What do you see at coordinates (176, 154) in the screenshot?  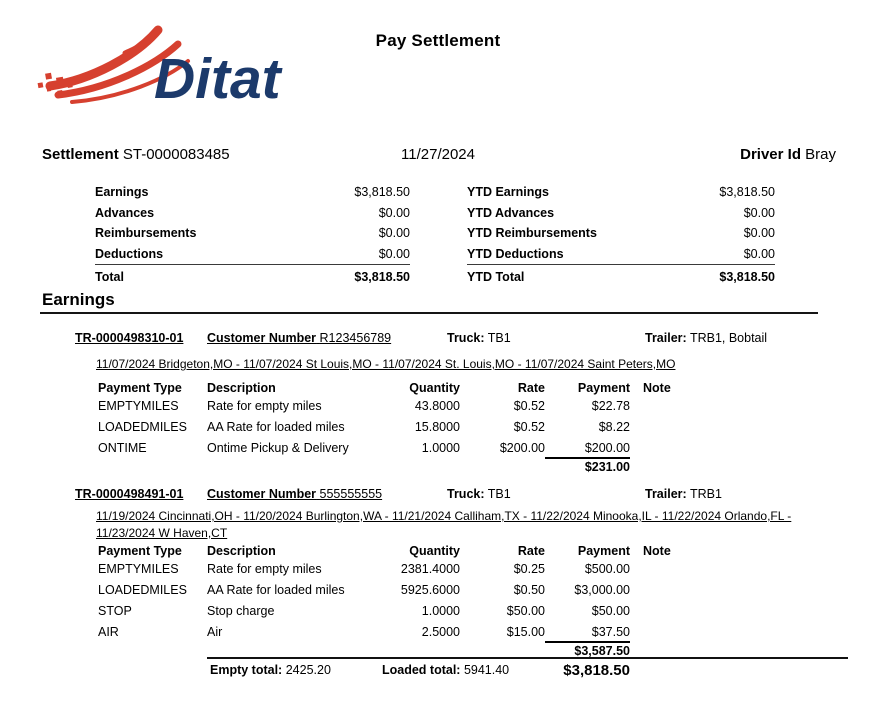 I see `settlement-number-value: ST-0000083485` at bounding box center [176, 154].